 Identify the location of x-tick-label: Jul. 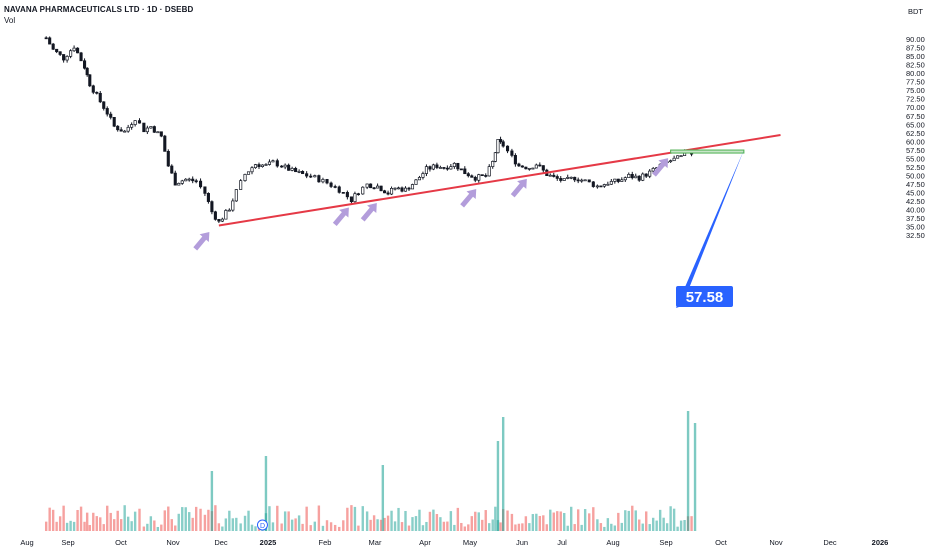
(562, 542).